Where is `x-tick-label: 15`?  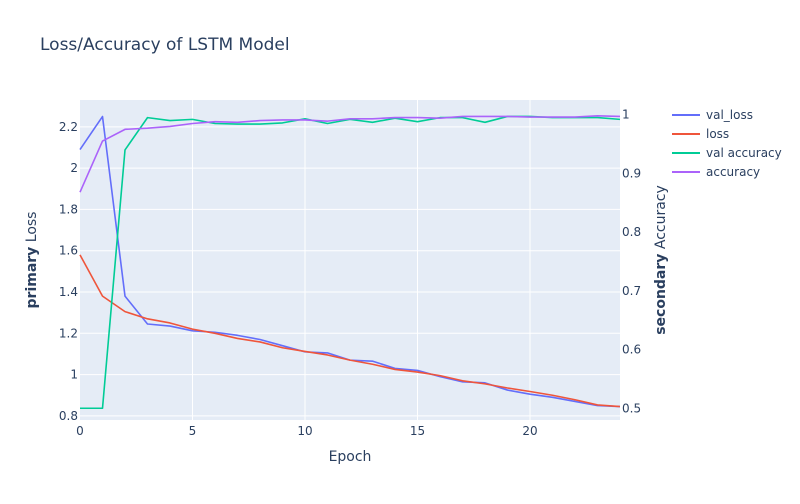 x-tick-label: 15 is located at coordinates (417, 431).